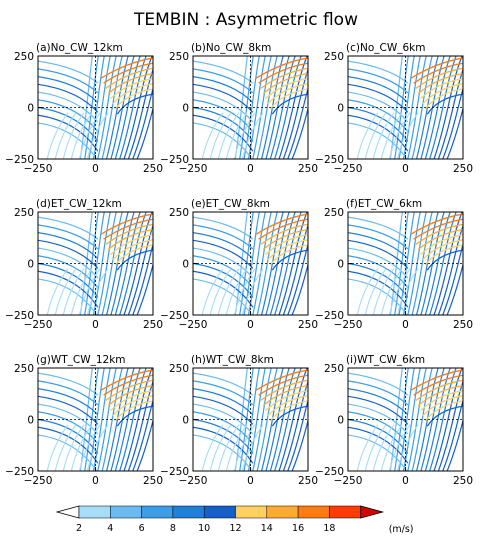 The height and width of the screenshot is (550, 485). What do you see at coordinates (79, 528) in the screenshot?
I see `colorbar-tick-label: 2` at bounding box center [79, 528].